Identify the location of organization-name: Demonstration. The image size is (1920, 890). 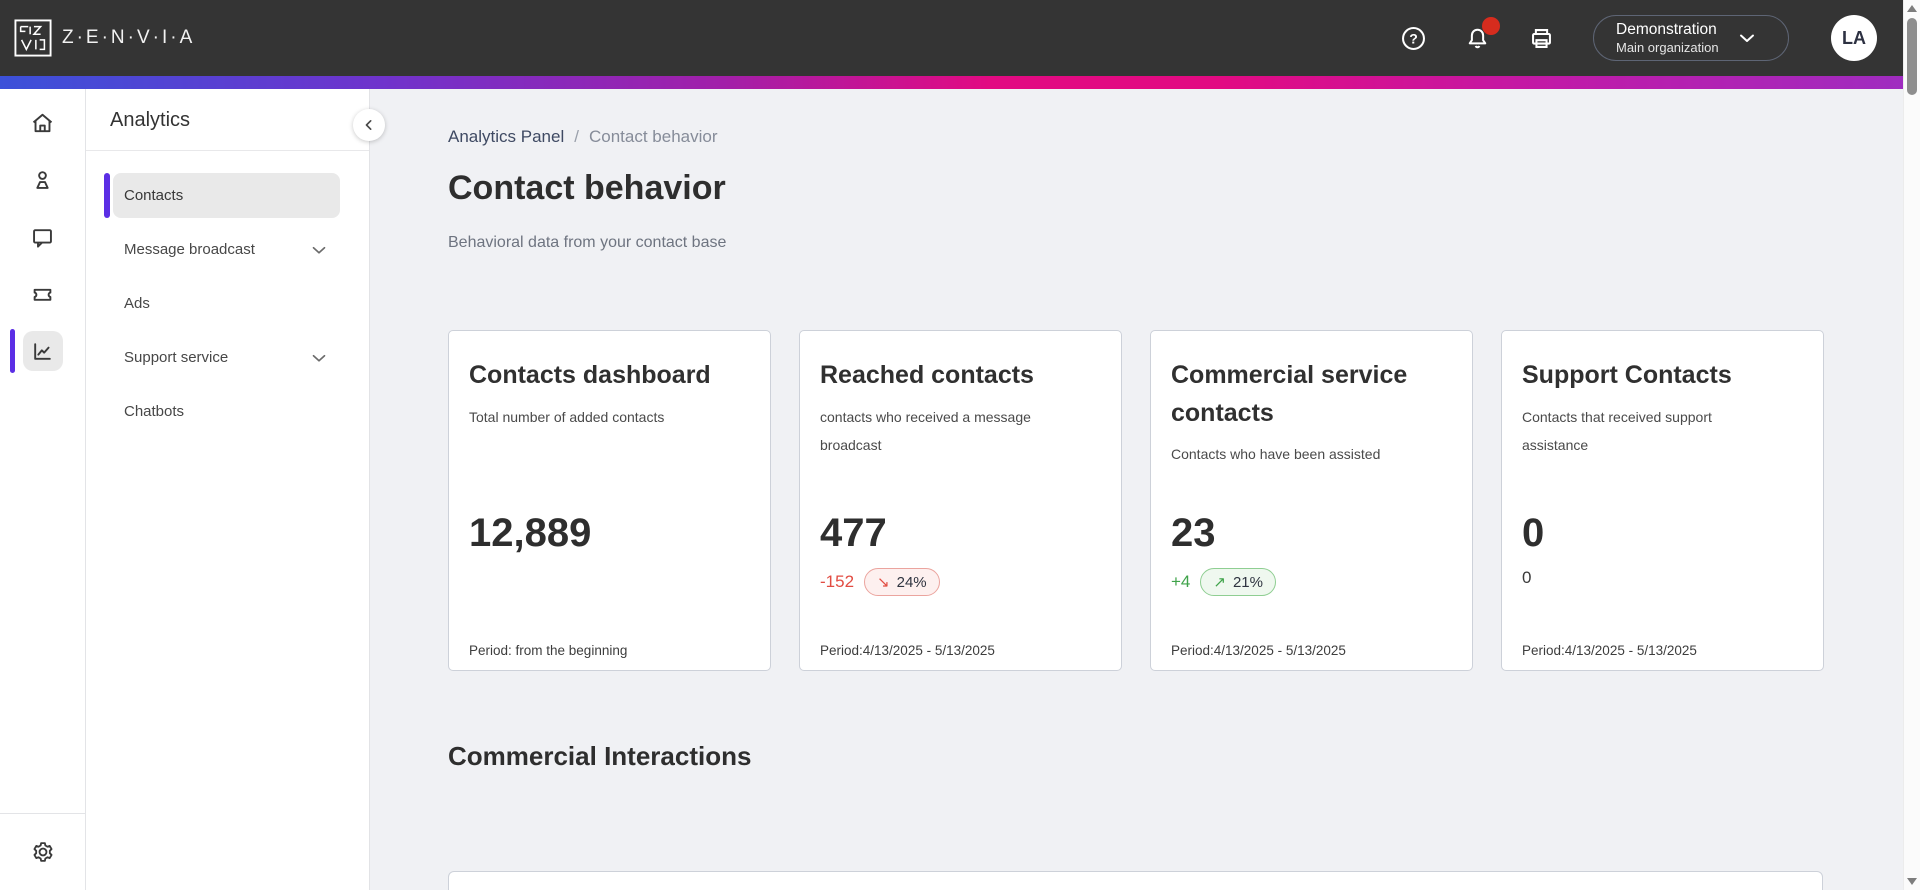
(1666, 30).